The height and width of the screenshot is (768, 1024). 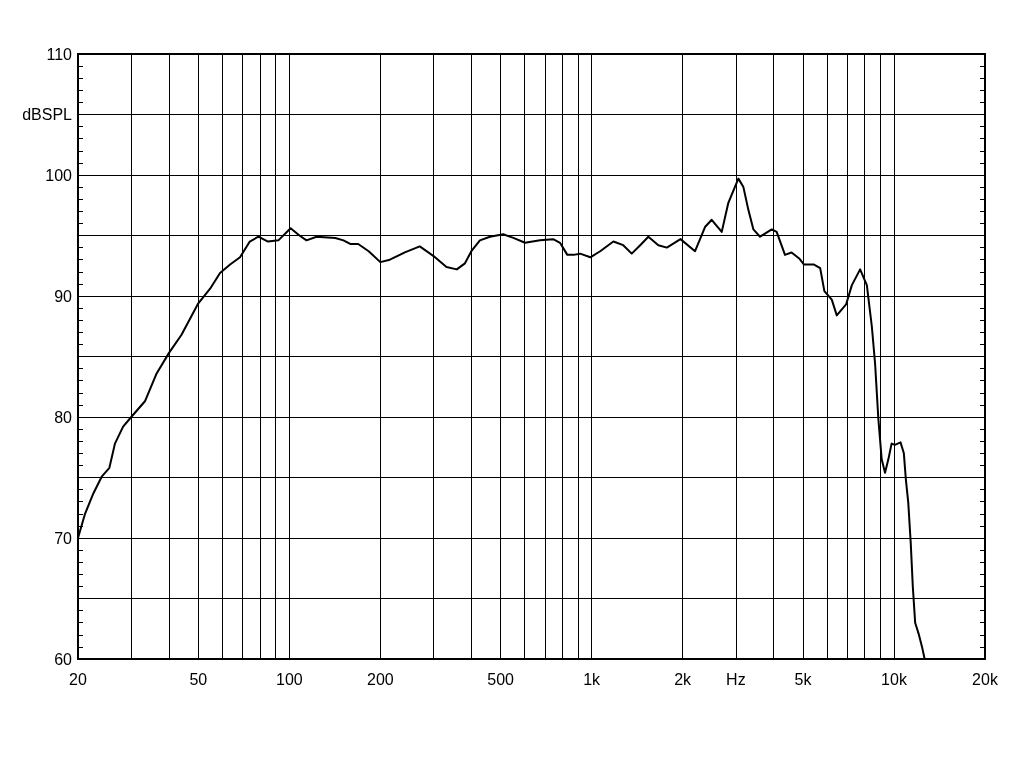 I want to click on y-tick-label: 100, so click(x=59, y=175).